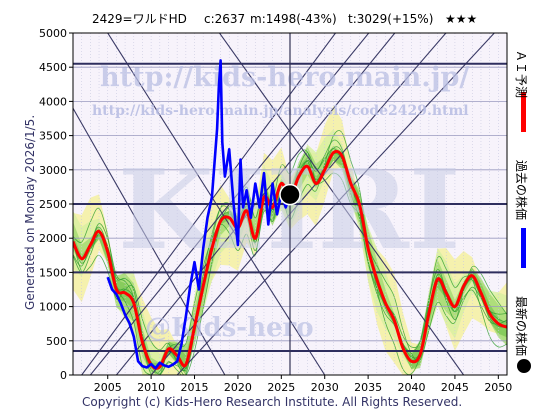 Image resolution: width=560 pixels, height=420 pixels. What do you see at coordinates (290, 194) in the screenshot?
I see `latest-price-dot` at bounding box center [290, 194].